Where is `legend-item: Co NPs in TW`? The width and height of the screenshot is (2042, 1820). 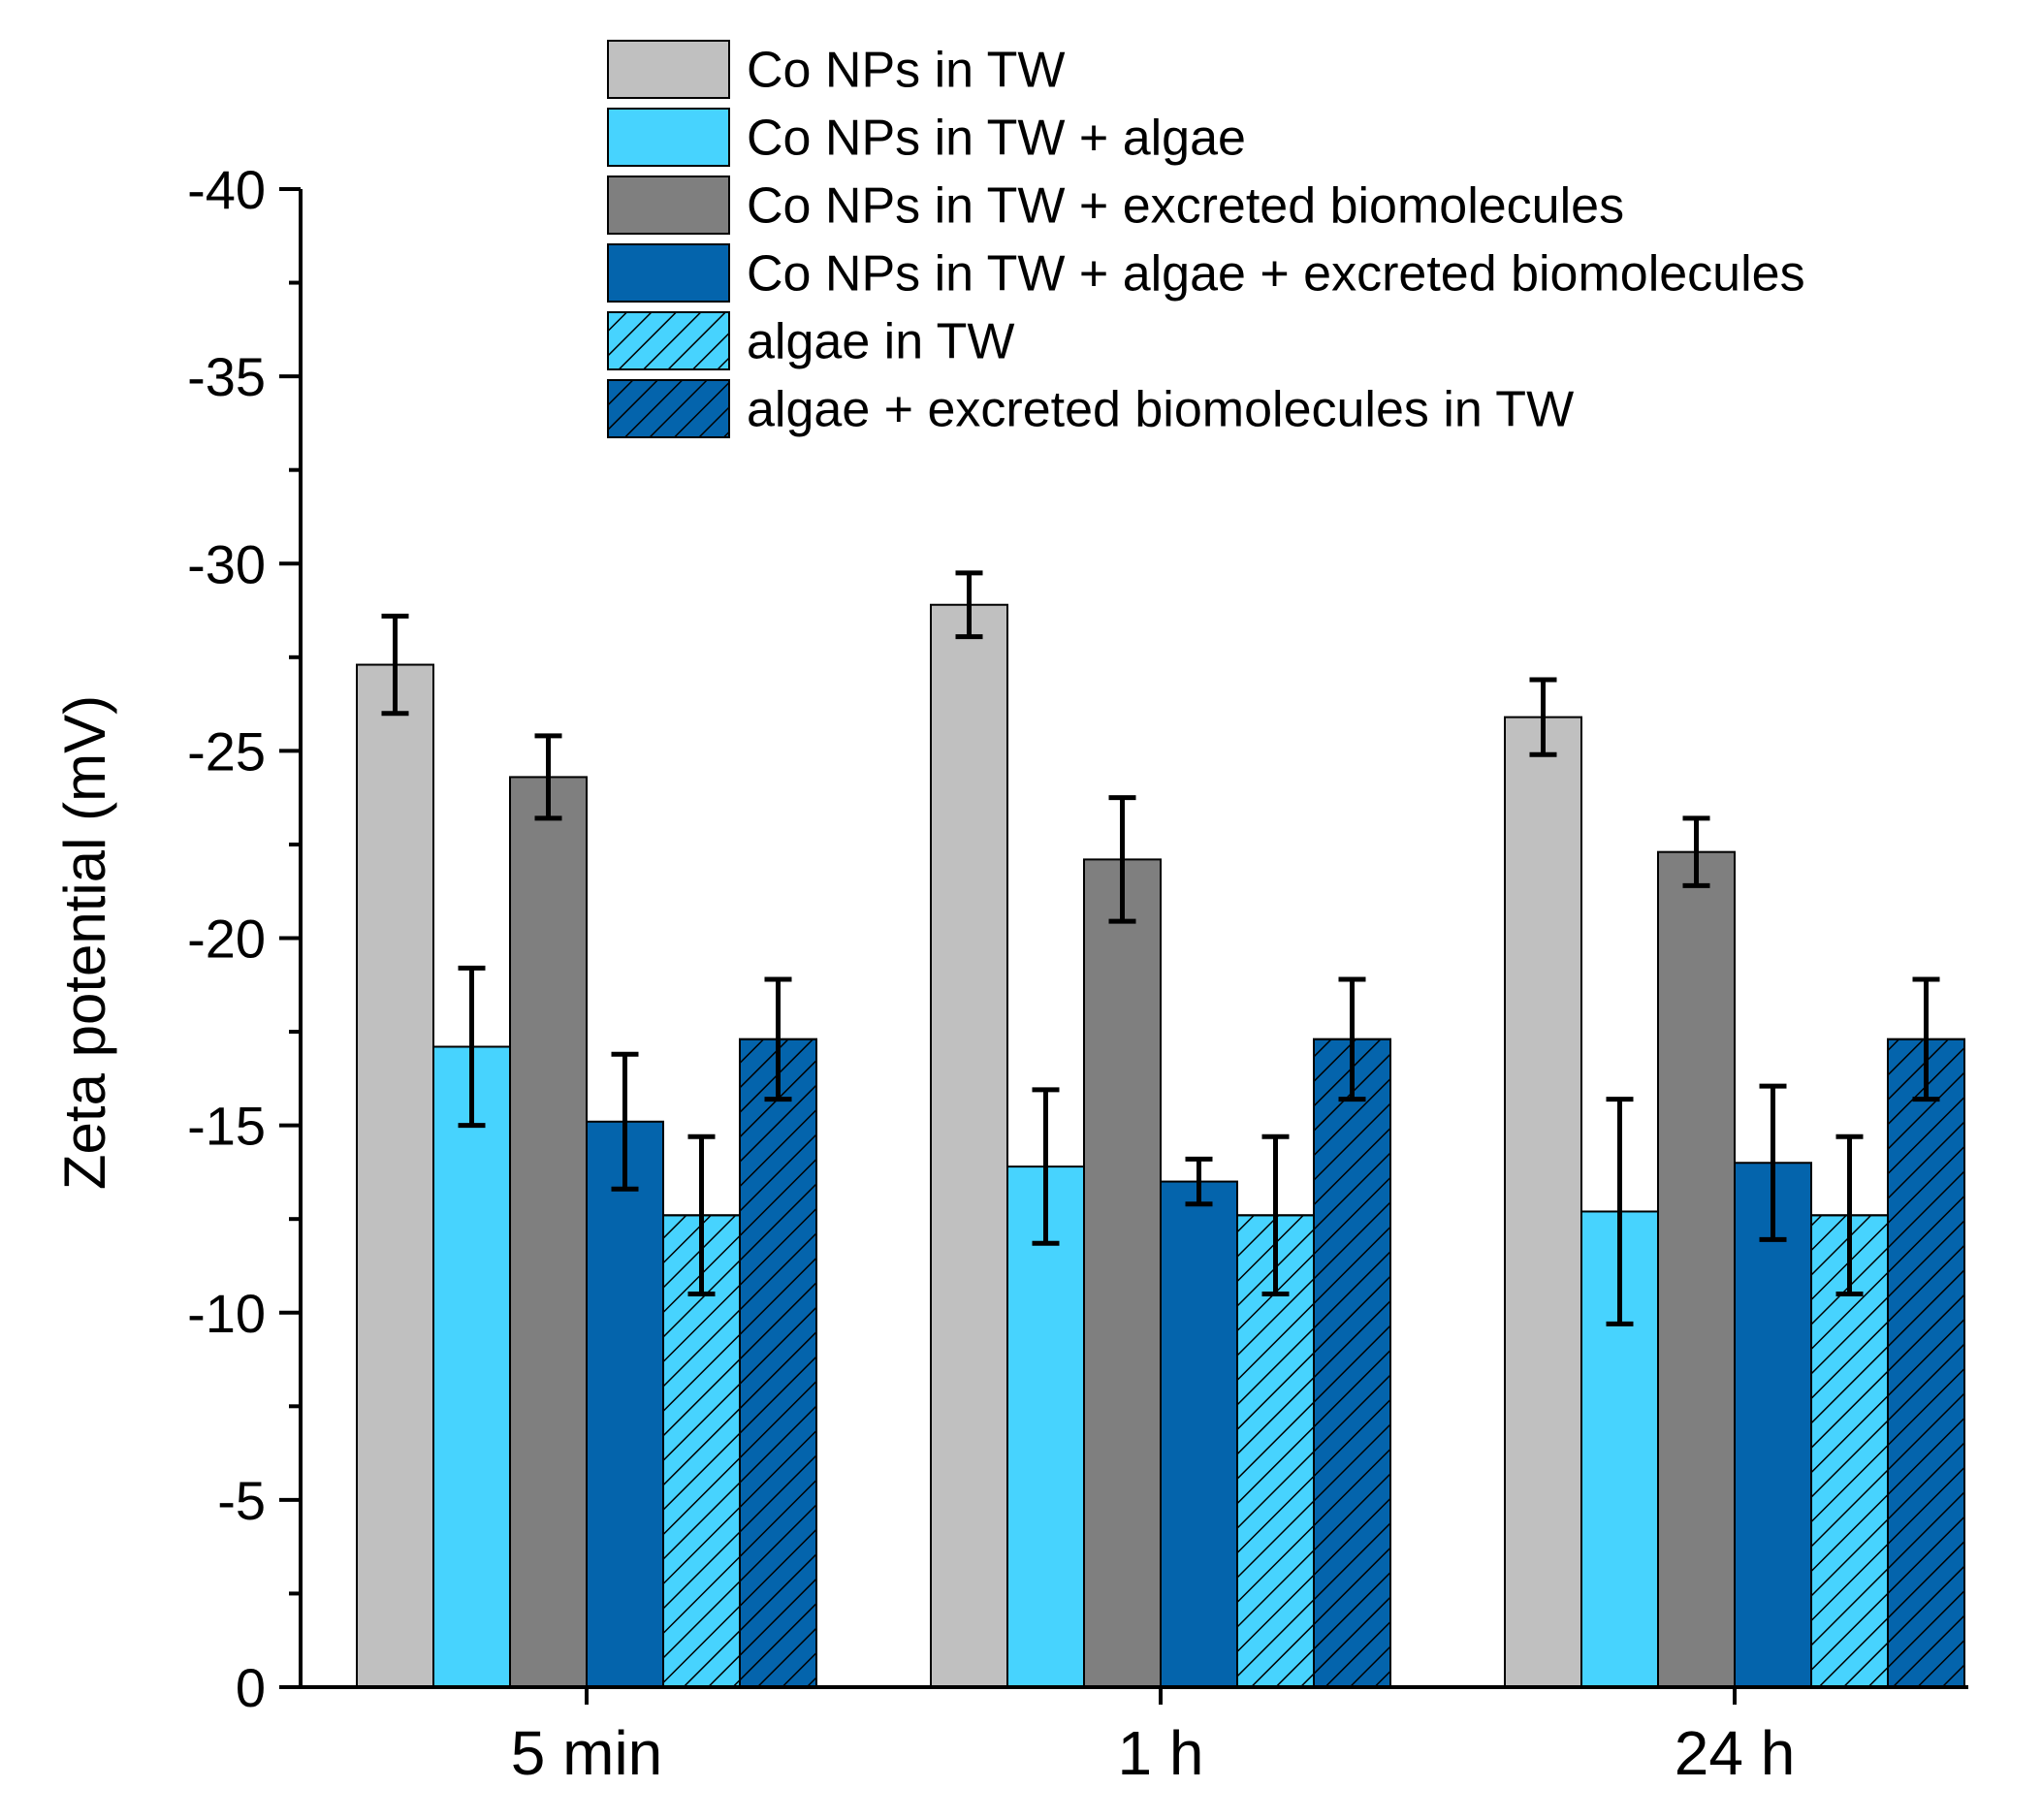 legend-item: Co NPs in TW is located at coordinates (836, 69).